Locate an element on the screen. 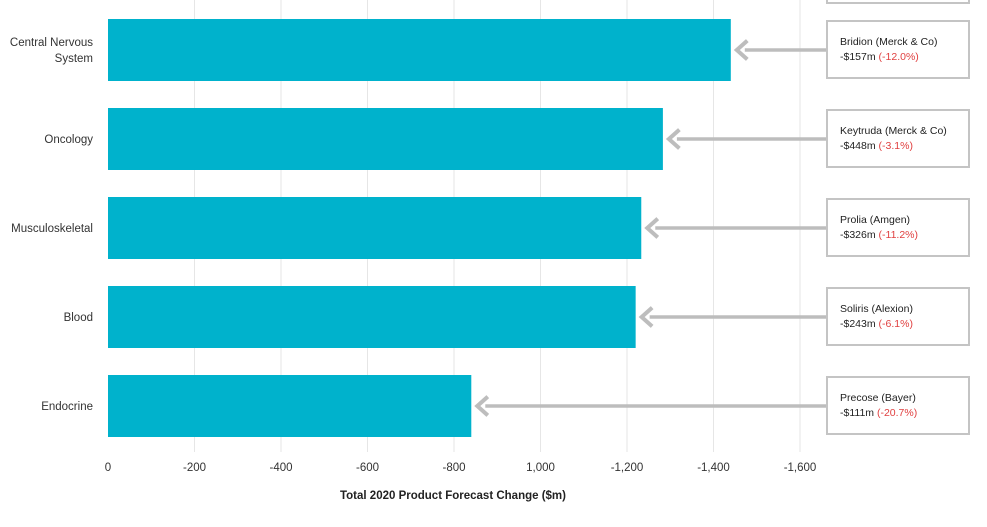 This screenshot has width=987, height=527. x-tick-label: 1,000 is located at coordinates (540, 468).